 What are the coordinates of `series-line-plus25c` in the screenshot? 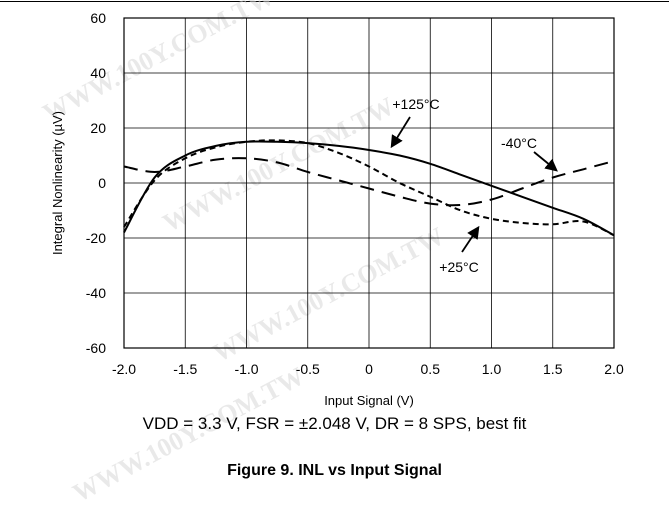 It's located at (369, 188).